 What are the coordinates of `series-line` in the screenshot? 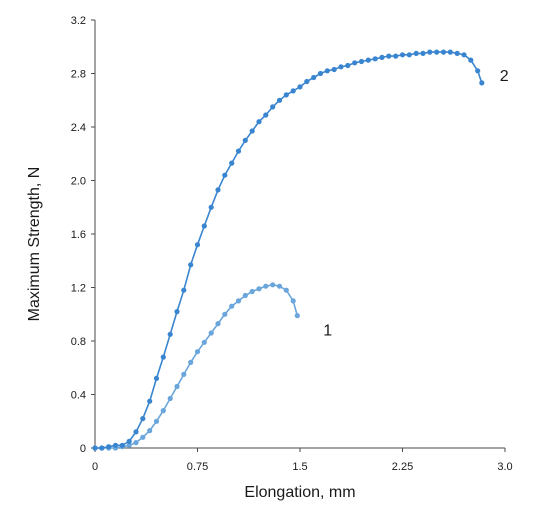 It's located at (197, 366).